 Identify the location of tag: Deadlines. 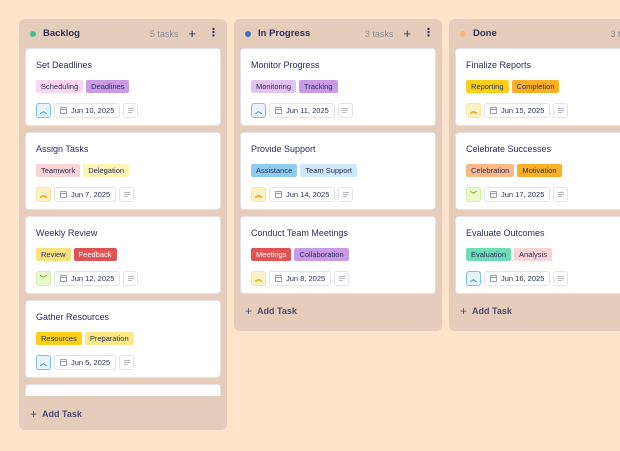
(108, 86).